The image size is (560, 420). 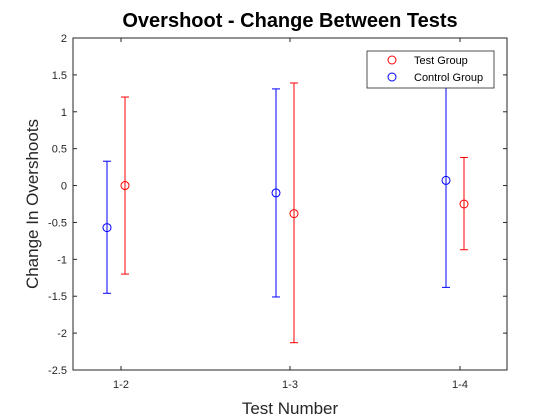 I want to click on x-tick-label: 1-4, so click(x=460, y=385).